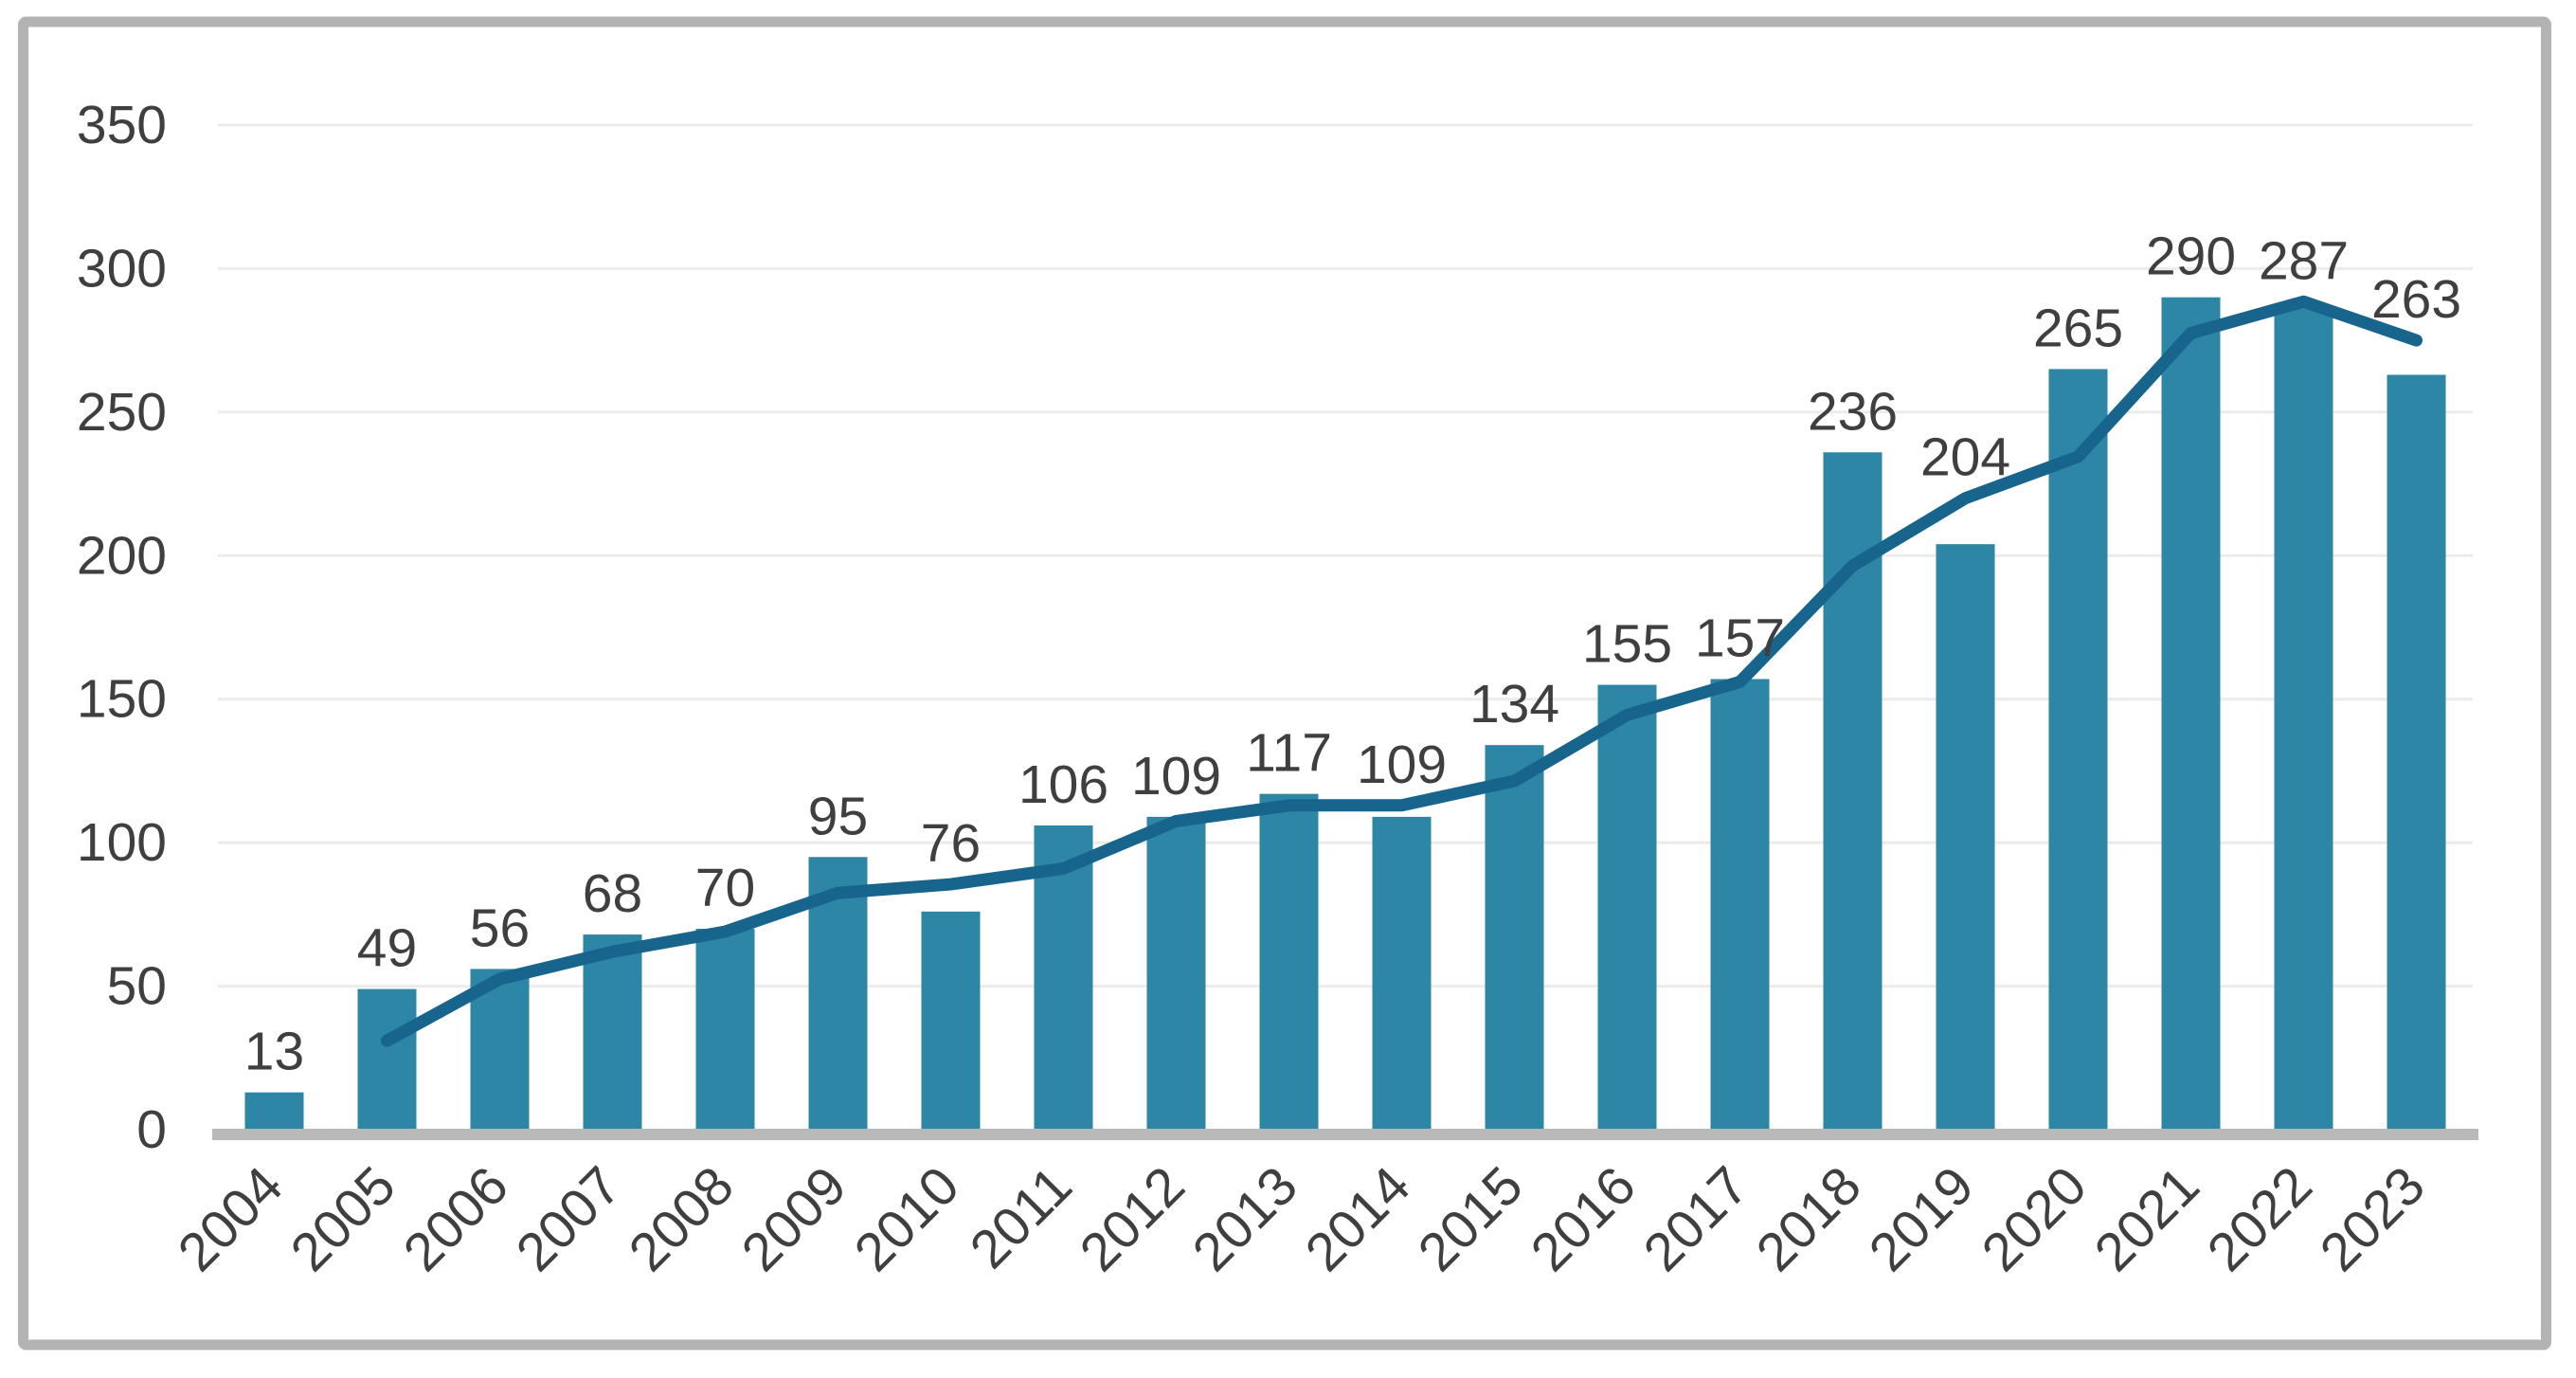 Image resolution: width=2576 pixels, height=1378 pixels. I want to click on data-label-2021: 290, so click(2191, 257).